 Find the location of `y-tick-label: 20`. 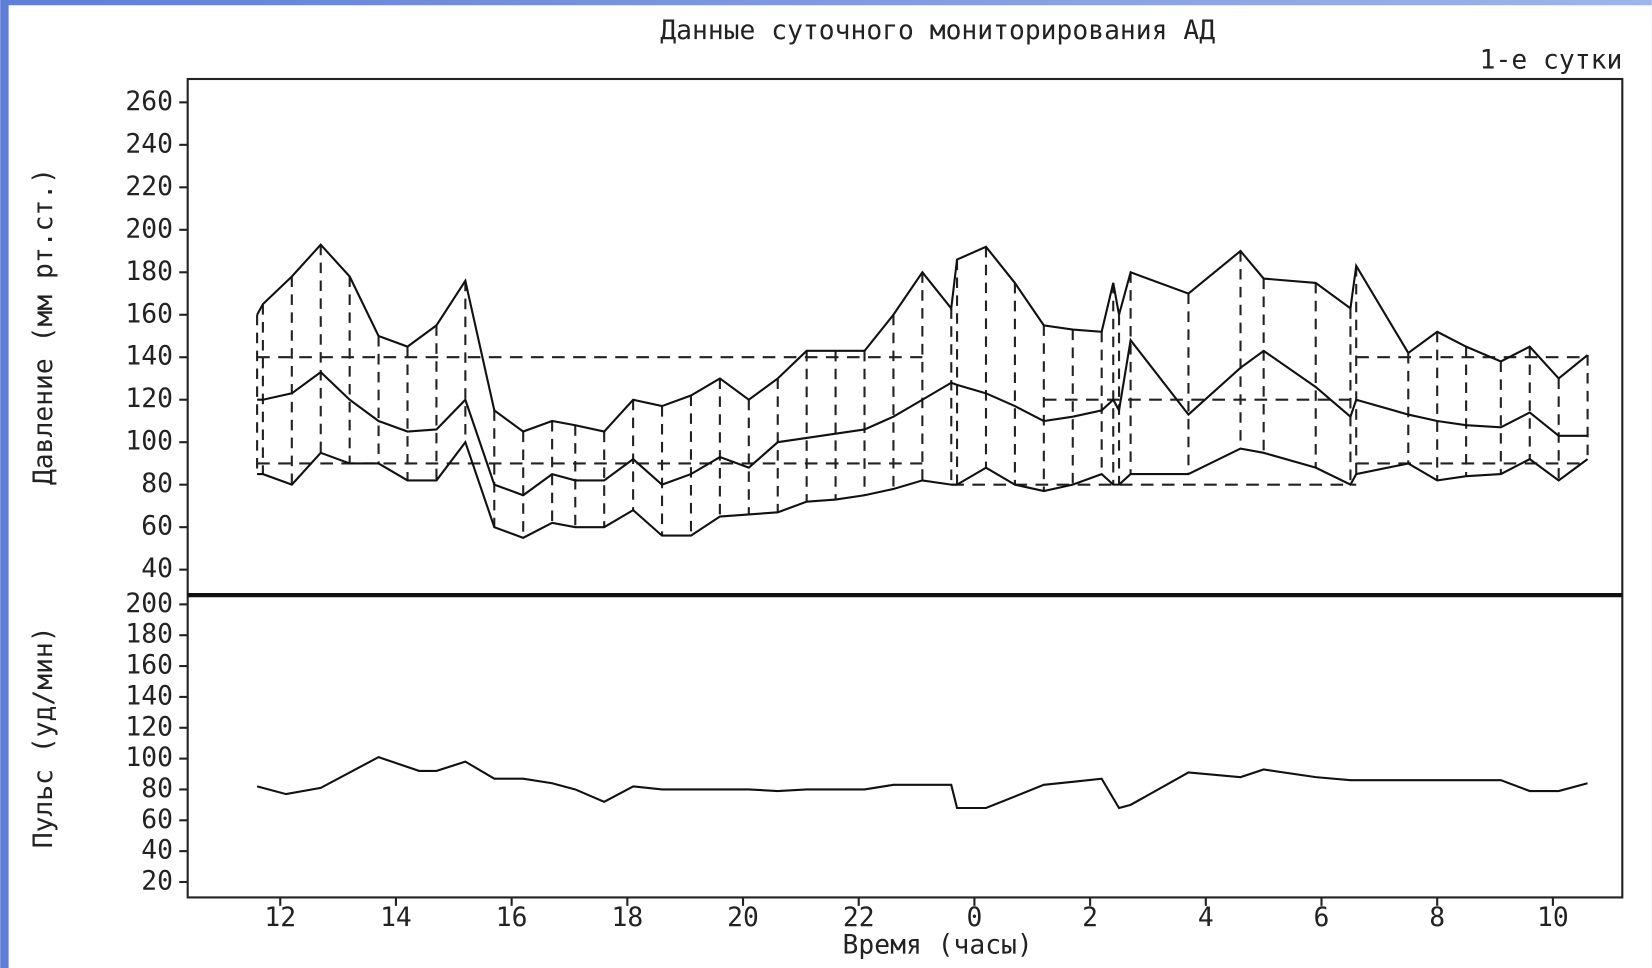

y-tick-label: 20 is located at coordinates (157, 882).